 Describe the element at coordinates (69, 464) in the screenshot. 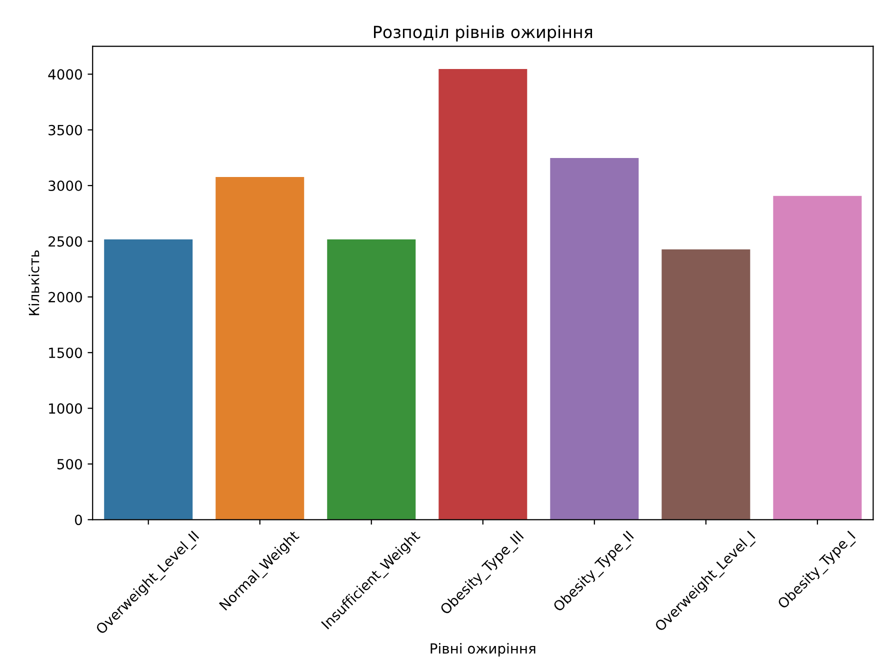

I see `y-tick-label: 500` at that location.